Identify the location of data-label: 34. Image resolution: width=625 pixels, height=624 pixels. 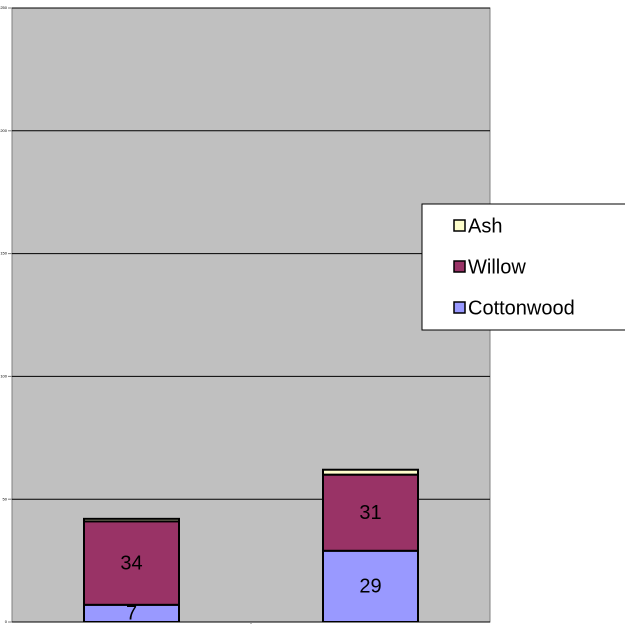
(131, 563).